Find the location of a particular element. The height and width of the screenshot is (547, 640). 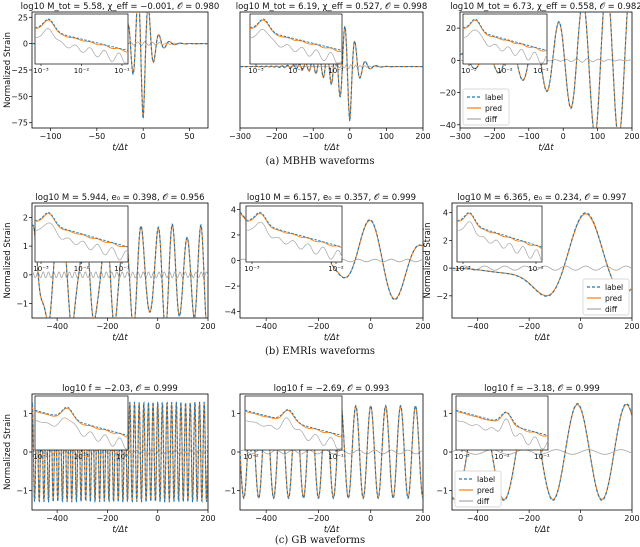

x-tick-label: −50 is located at coordinates (96, 136).